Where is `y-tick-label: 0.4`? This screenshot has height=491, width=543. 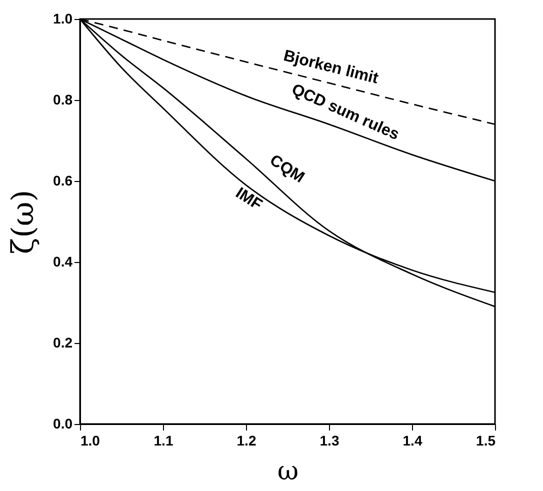 y-tick-label: 0.4 is located at coordinates (63, 262).